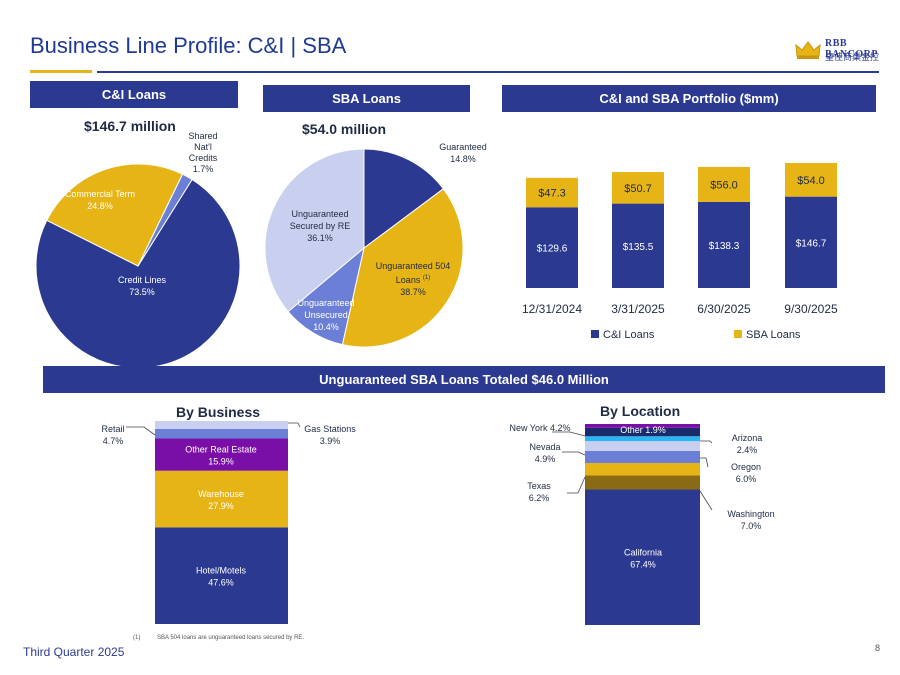  What do you see at coordinates (488, 72) in the screenshot?
I see `title-underline` at bounding box center [488, 72].